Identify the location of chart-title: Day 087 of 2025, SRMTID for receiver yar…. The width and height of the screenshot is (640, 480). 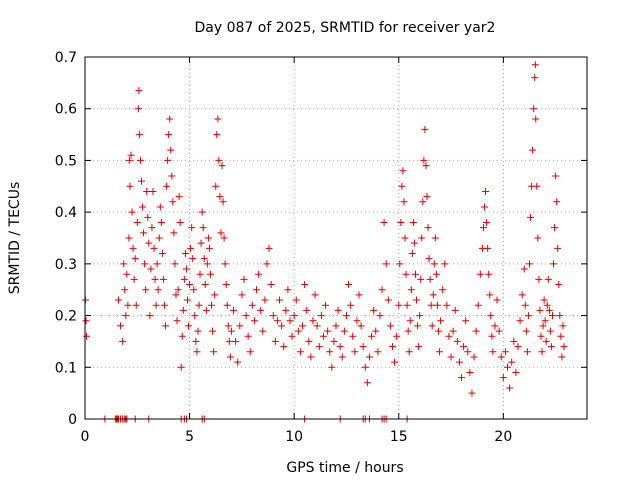
(345, 28).